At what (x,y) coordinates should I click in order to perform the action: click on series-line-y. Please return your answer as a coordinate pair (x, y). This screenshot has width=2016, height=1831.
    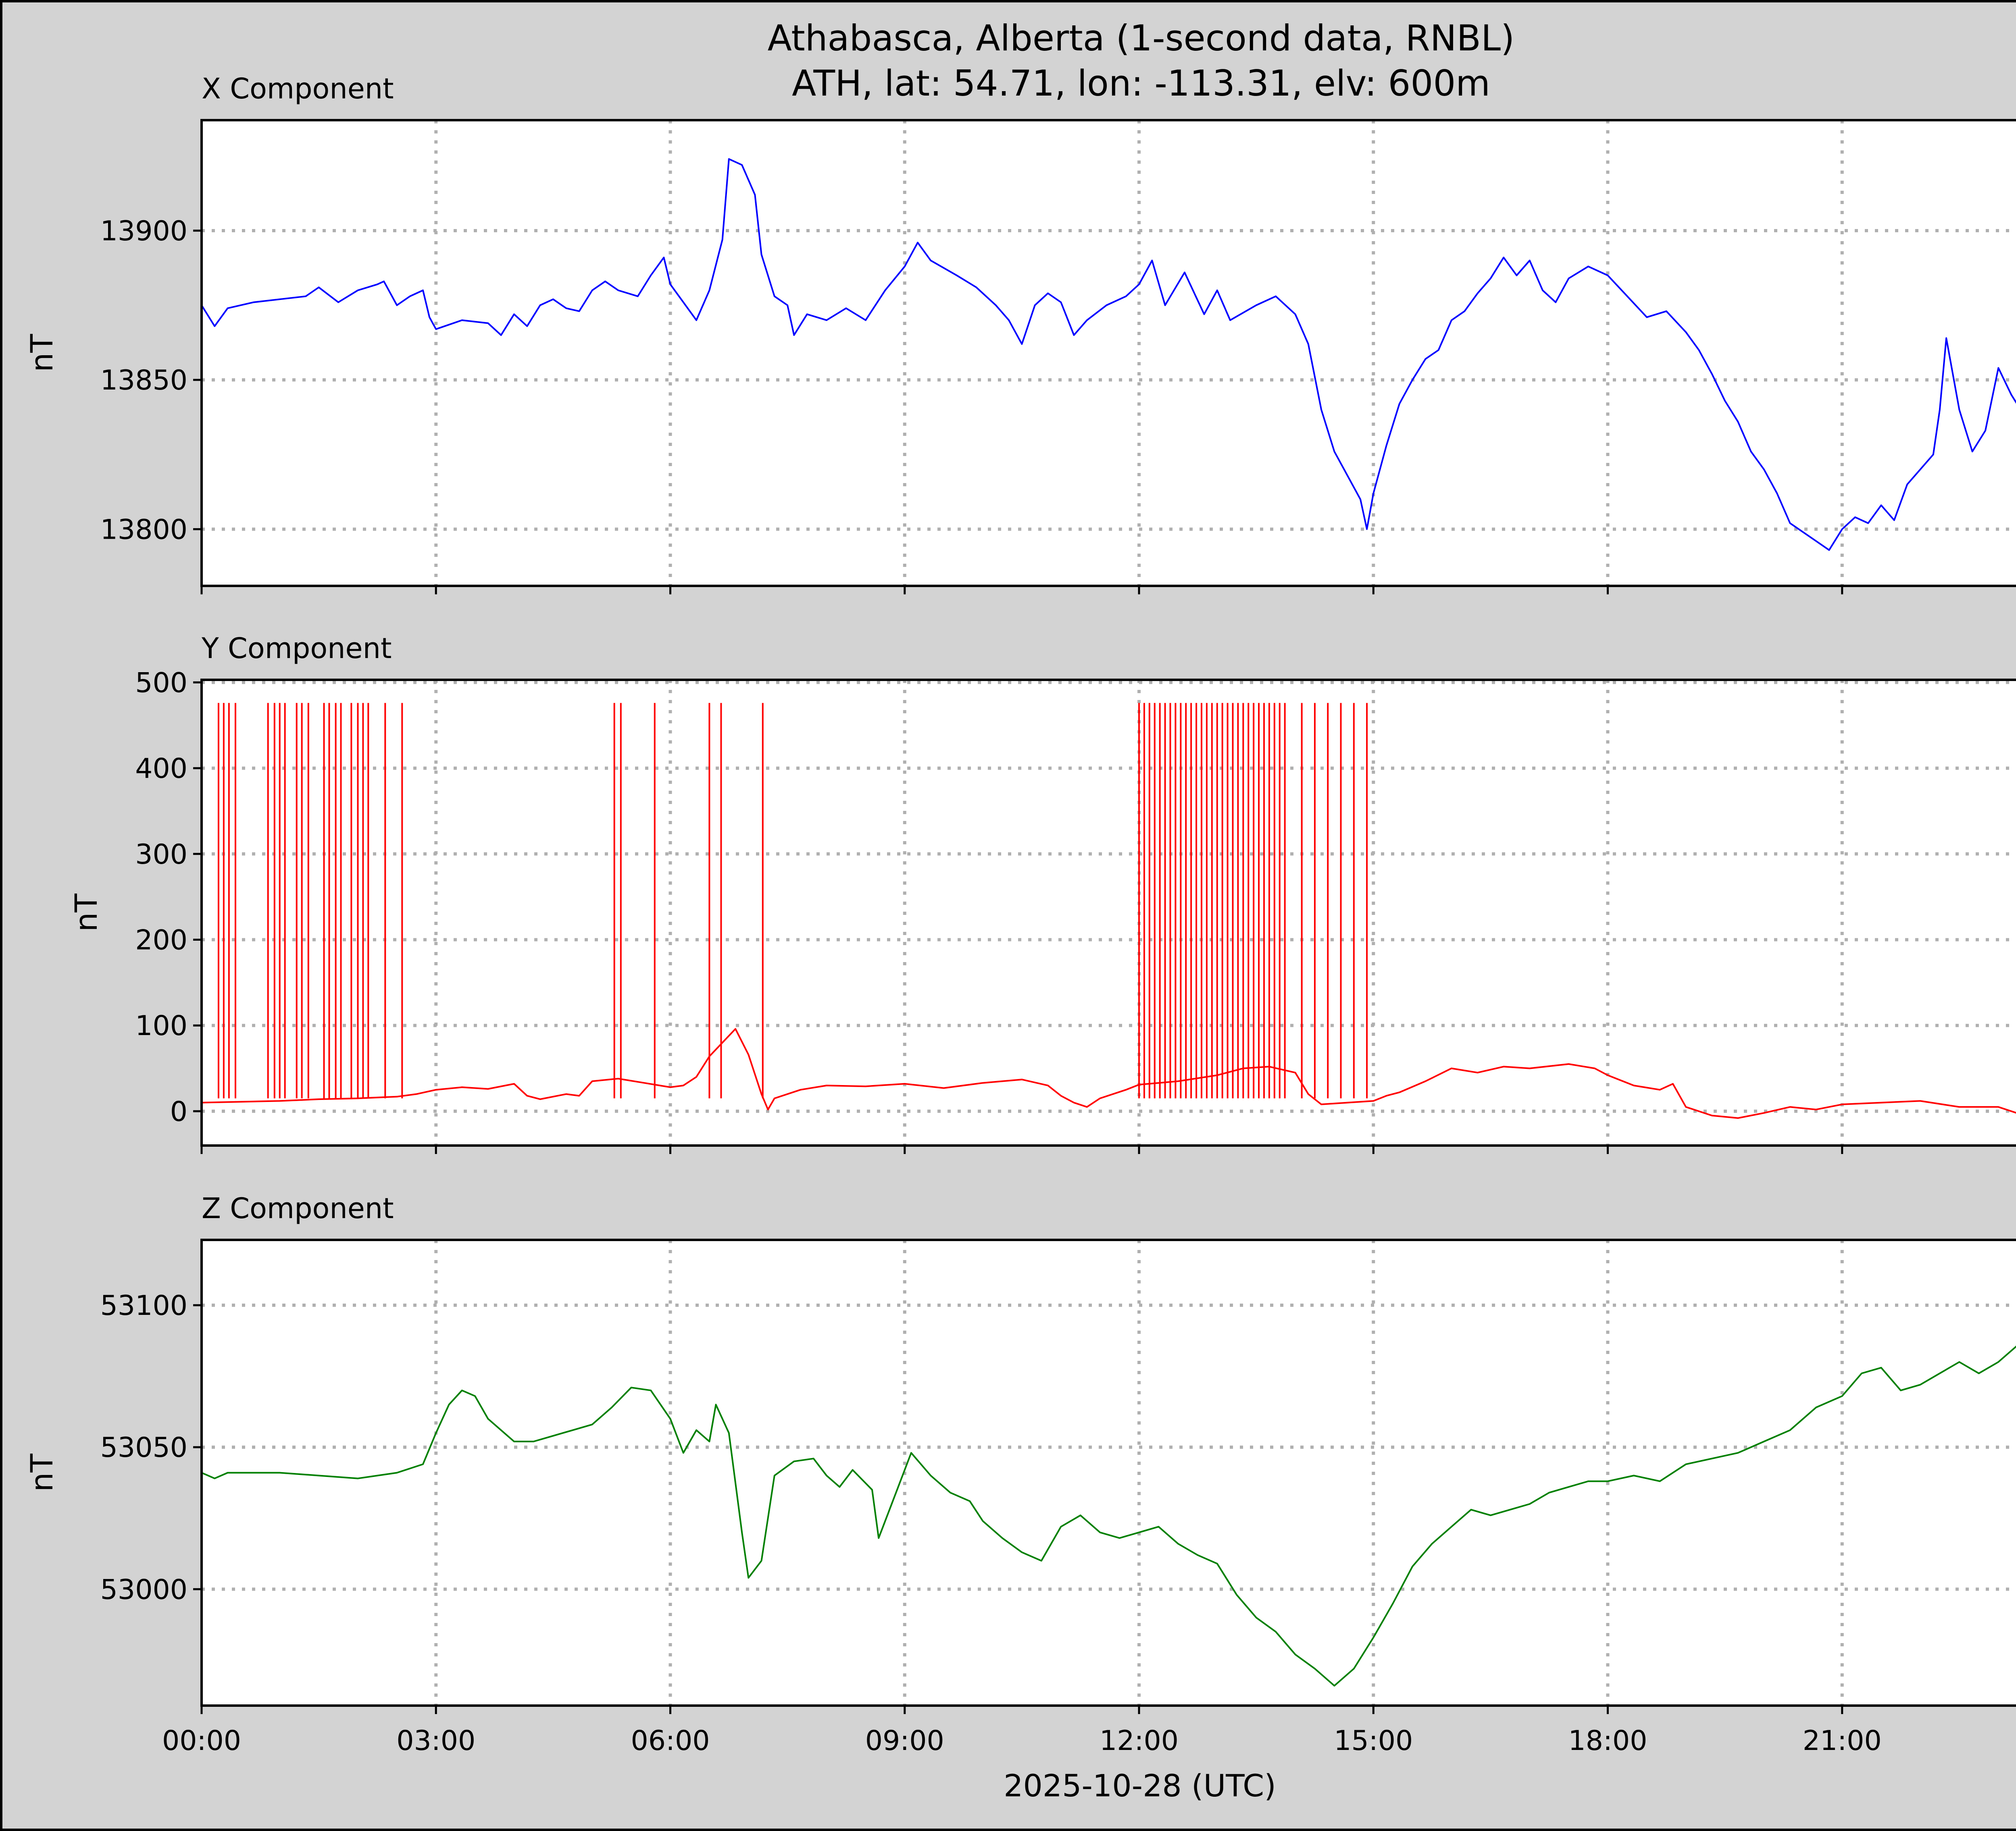
    Looking at the image, I should click on (1108, 1073).